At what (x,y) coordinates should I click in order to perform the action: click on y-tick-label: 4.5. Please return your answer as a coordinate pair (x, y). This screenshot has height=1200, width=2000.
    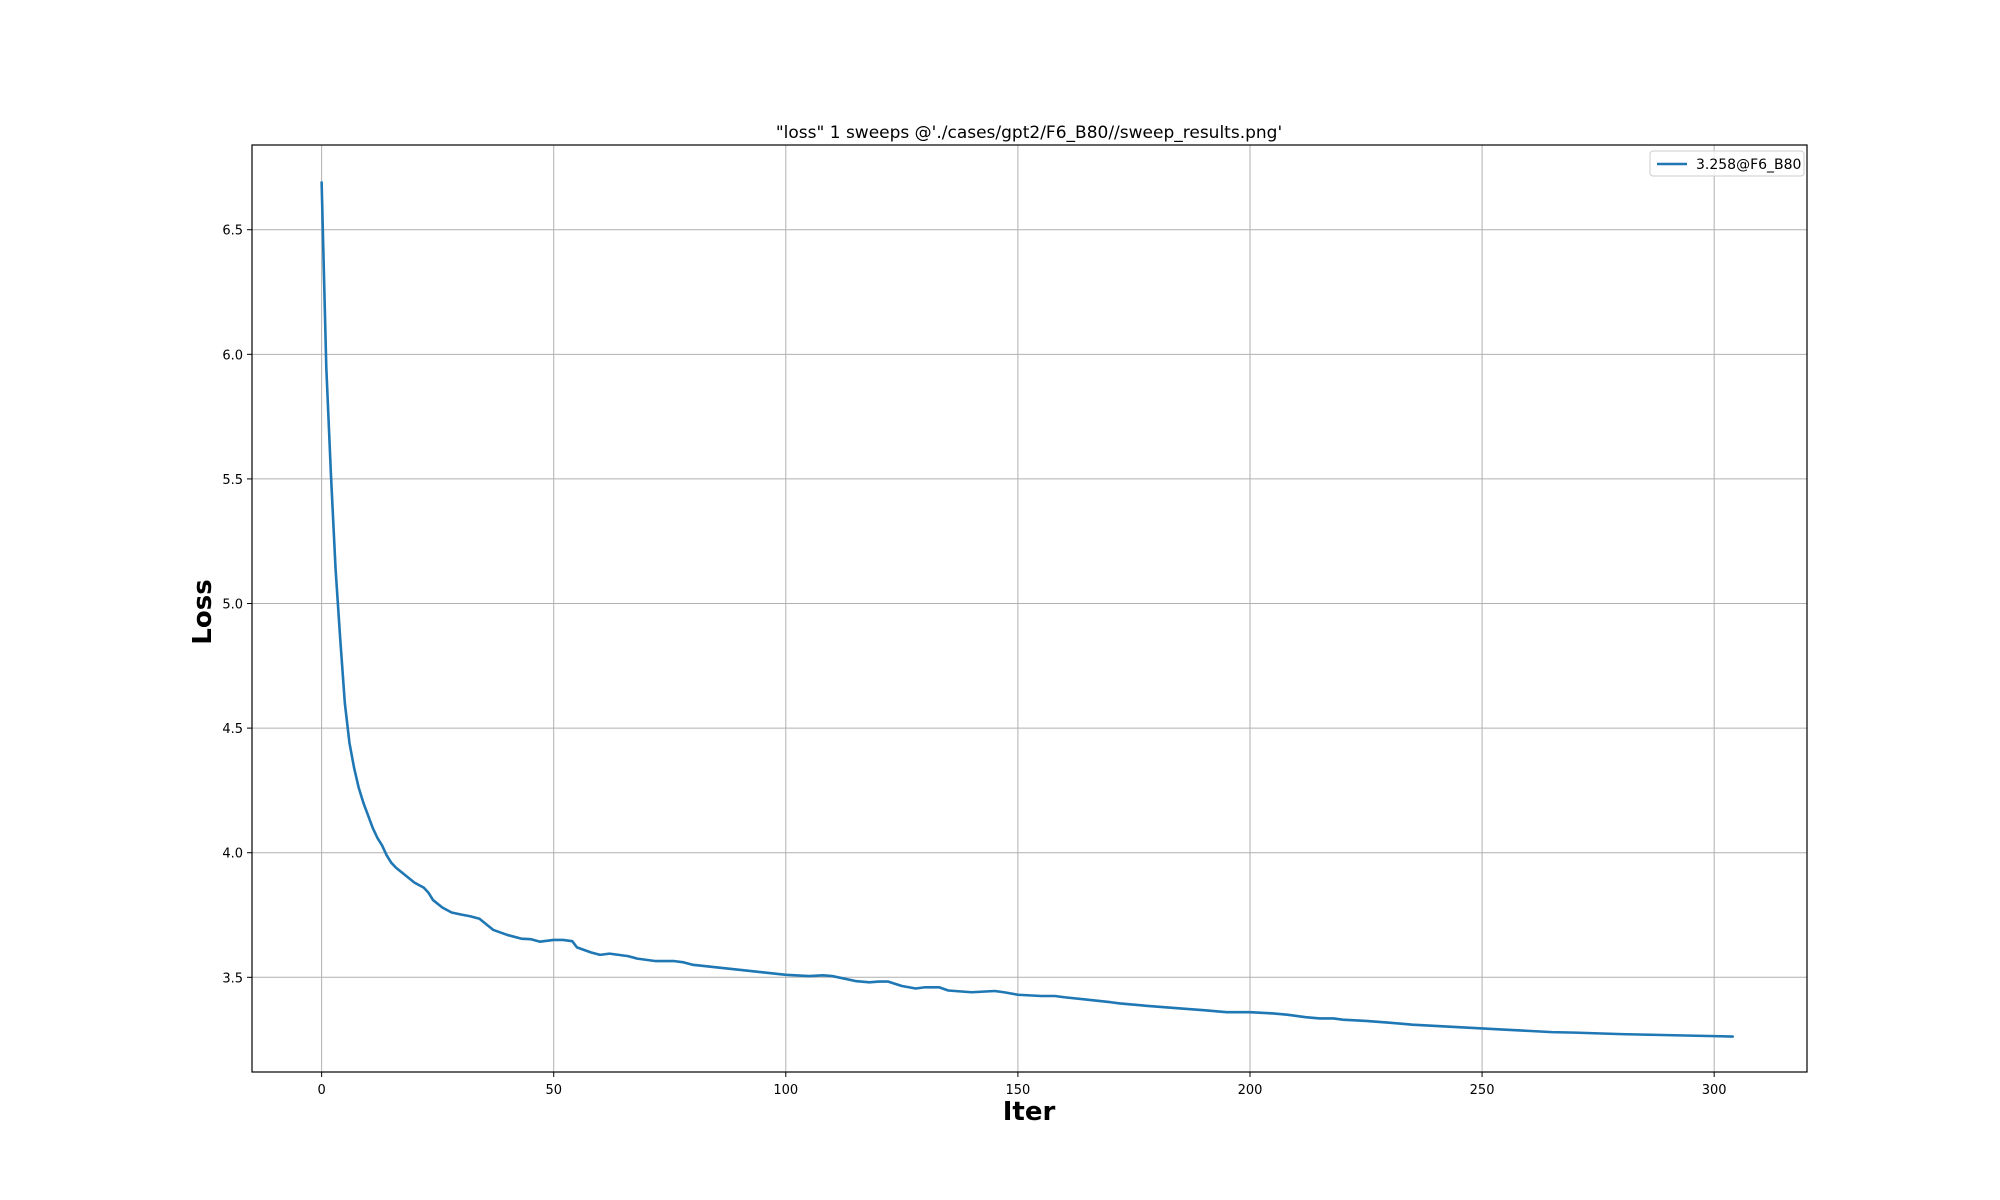
    Looking at the image, I should click on (232, 729).